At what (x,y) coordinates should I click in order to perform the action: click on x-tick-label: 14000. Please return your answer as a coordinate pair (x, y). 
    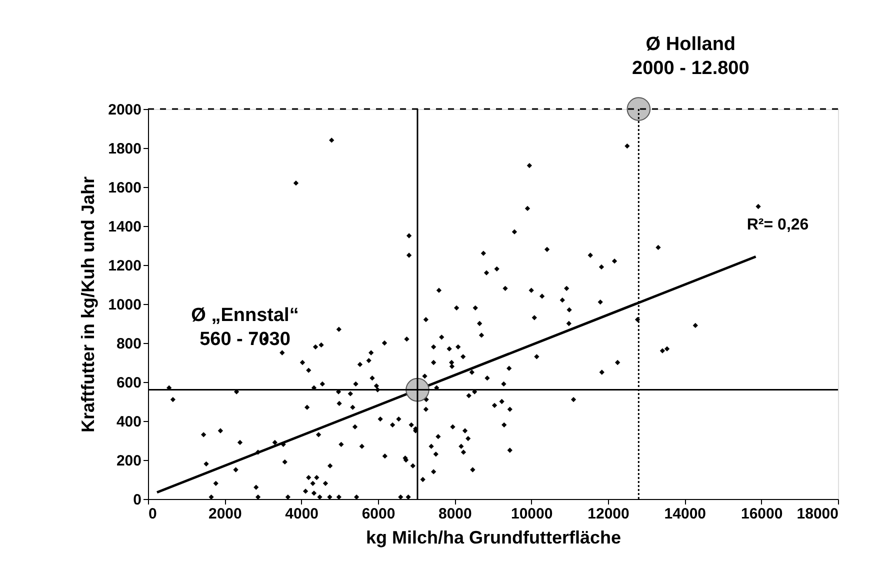
    Looking at the image, I should click on (685, 514).